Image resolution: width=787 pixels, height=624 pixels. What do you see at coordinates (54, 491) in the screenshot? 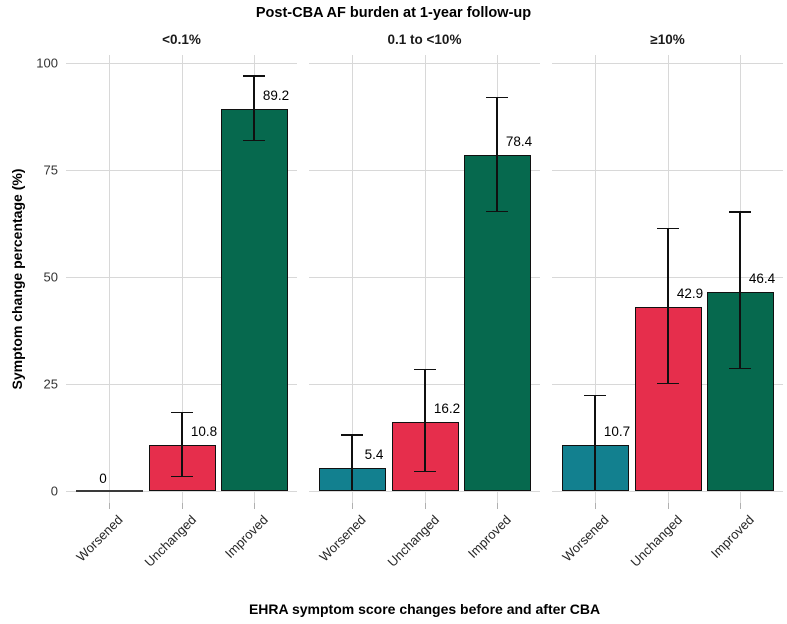
I see `y-tick-label: 0` at bounding box center [54, 491].